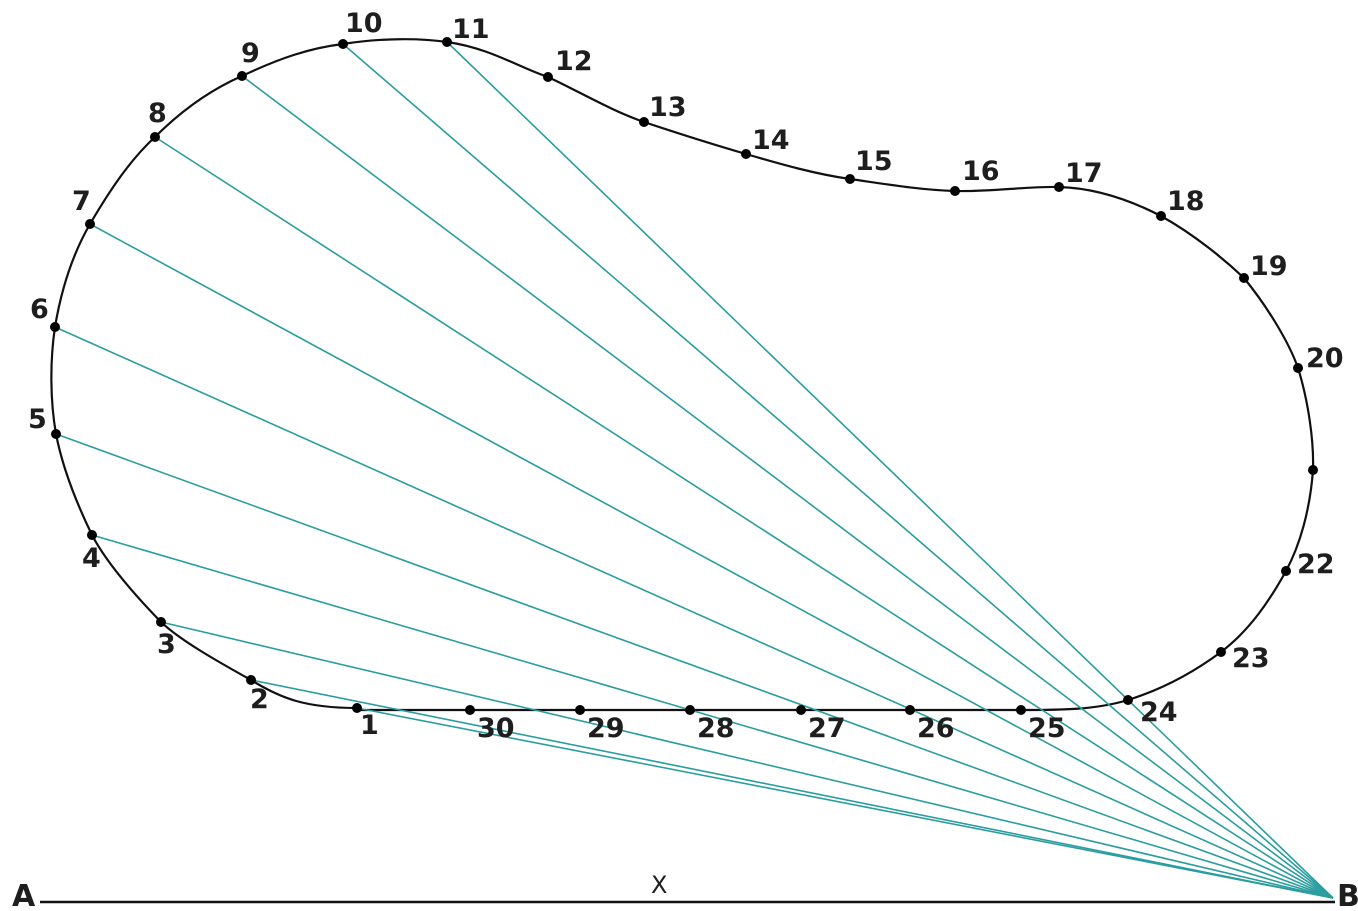  What do you see at coordinates (716, 728) in the screenshot?
I see `point-28-label: 28` at bounding box center [716, 728].